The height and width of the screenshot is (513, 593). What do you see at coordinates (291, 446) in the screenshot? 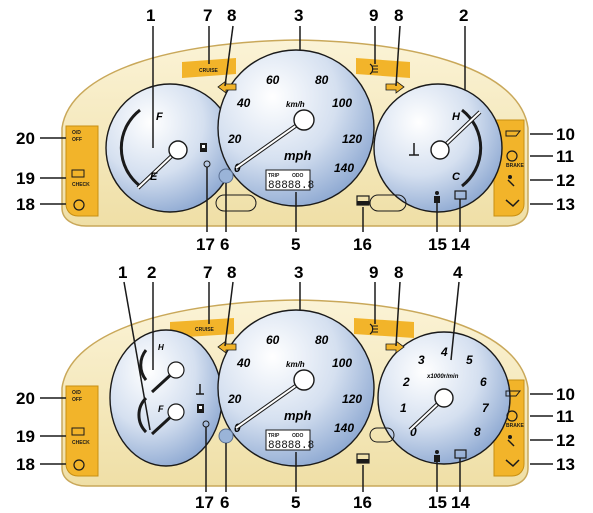
I see `b-odometer-readout: 88888.8` at bounding box center [291, 446].